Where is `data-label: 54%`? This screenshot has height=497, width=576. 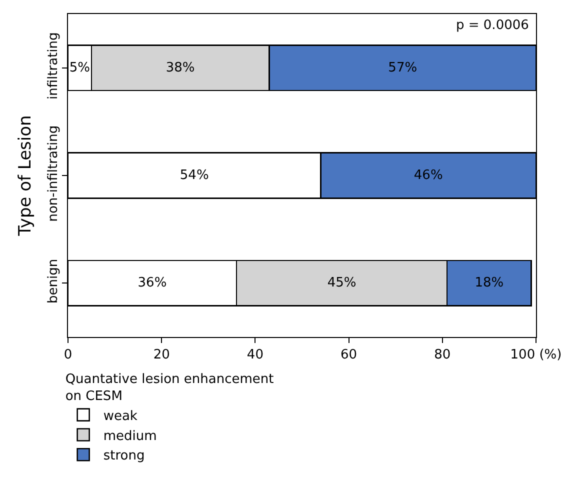
data-label: 54% is located at coordinates (194, 175).